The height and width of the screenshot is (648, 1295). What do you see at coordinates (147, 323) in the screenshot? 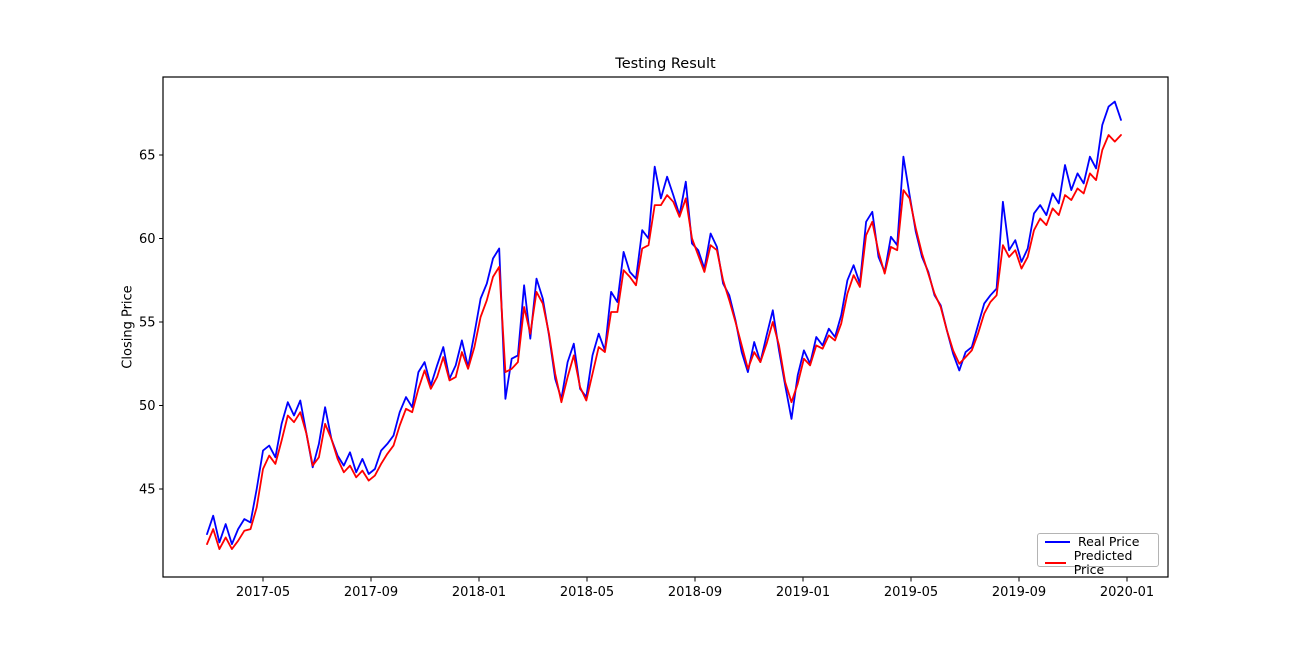
I see `y-tick-label: 55` at bounding box center [147, 323].